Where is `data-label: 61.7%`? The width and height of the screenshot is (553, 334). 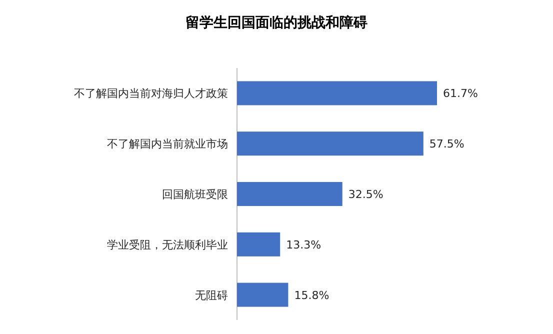 data-label: 61.7% is located at coordinates (460, 93).